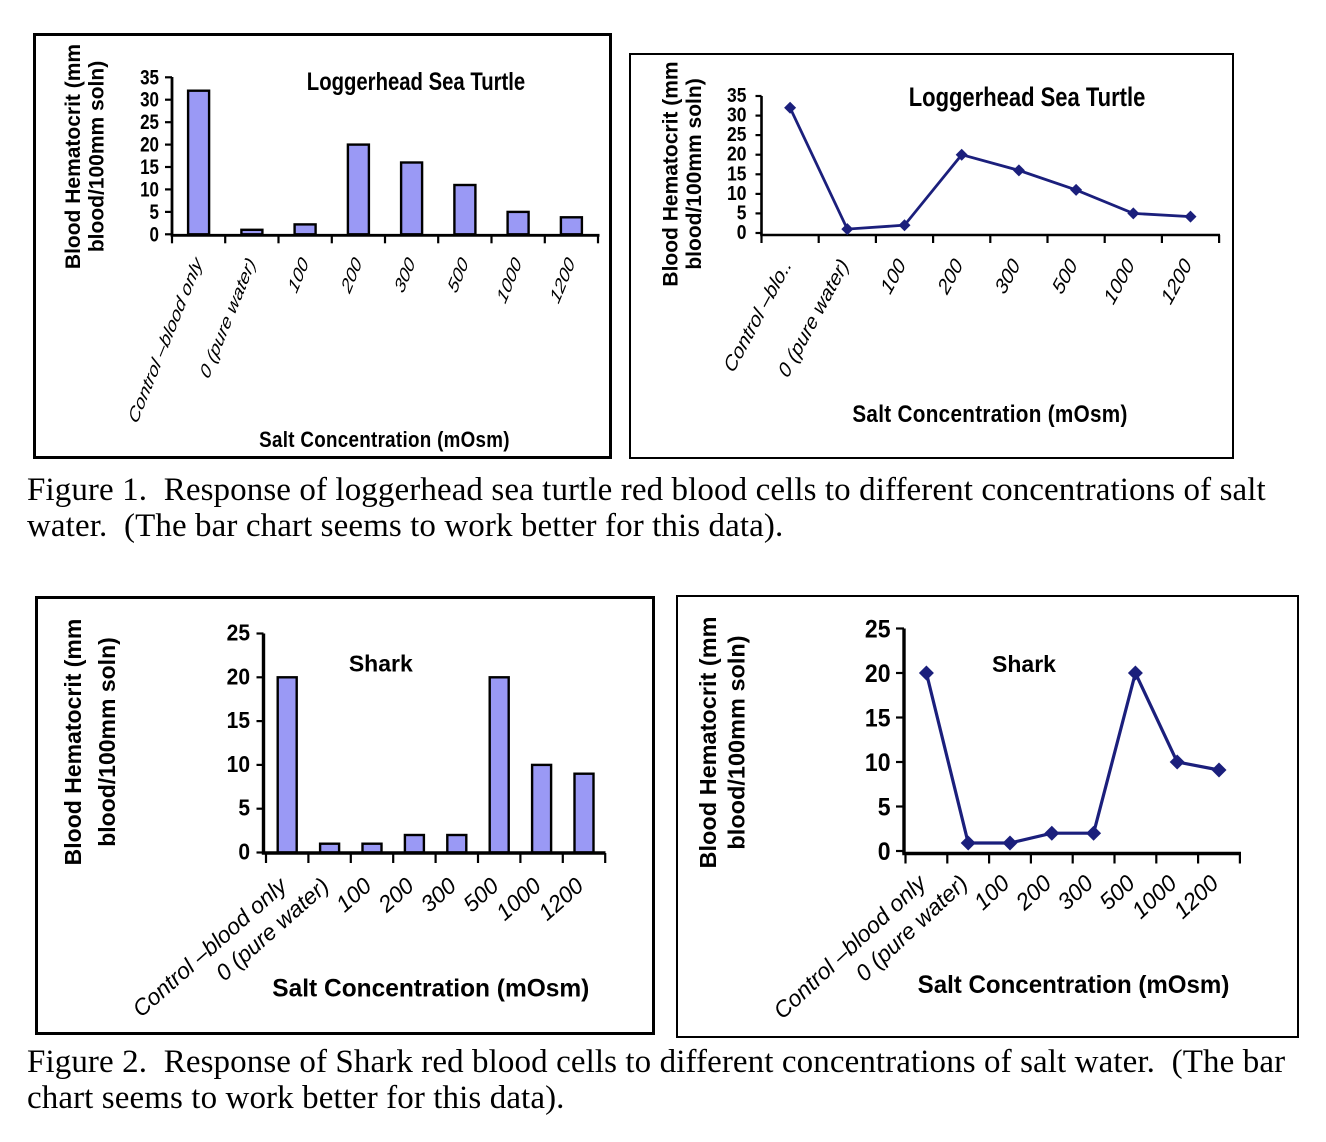 Image resolution: width=1326 pixels, height=1142 pixels. What do you see at coordinates (227, 317) in the screenshot?
I see `svg-text: 0 (pure water)` at bounding box center [227, 317].